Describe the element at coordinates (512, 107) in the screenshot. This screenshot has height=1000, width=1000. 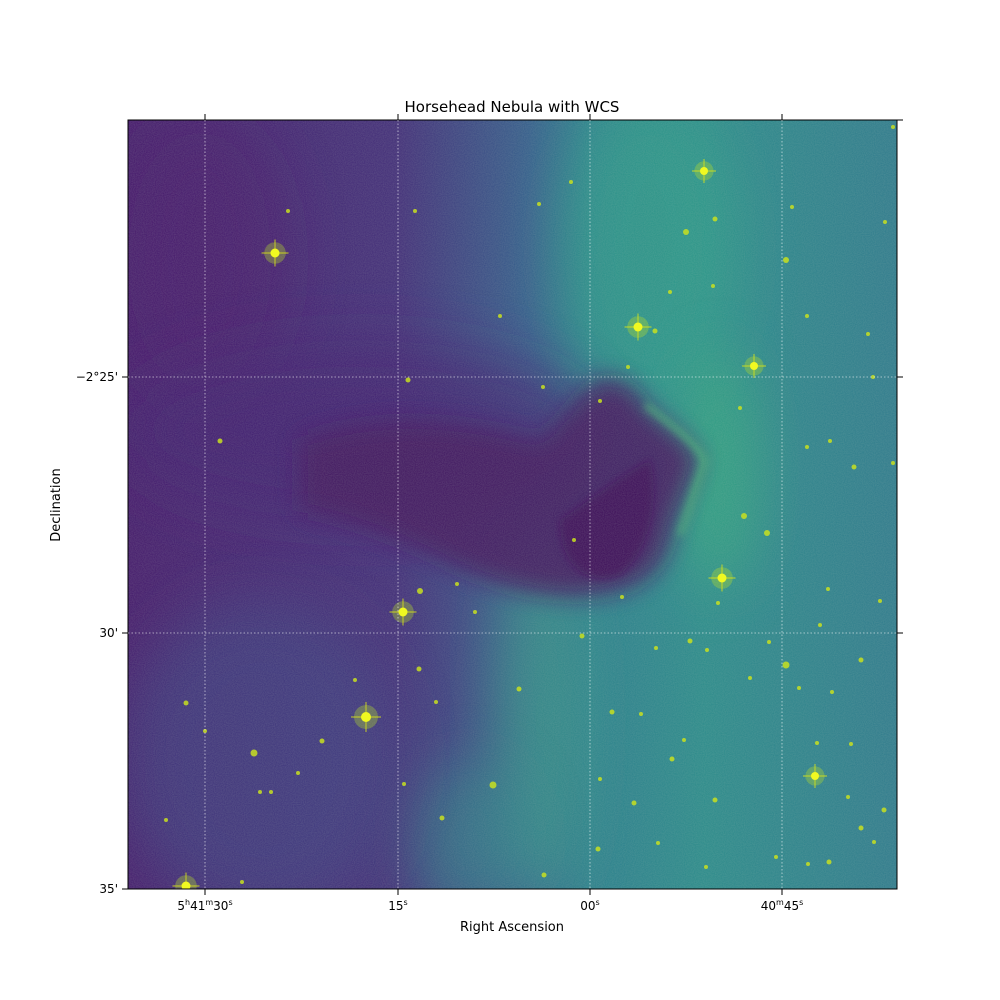
I see `figure-title: Horsehead Nebula with WCS` at that location.